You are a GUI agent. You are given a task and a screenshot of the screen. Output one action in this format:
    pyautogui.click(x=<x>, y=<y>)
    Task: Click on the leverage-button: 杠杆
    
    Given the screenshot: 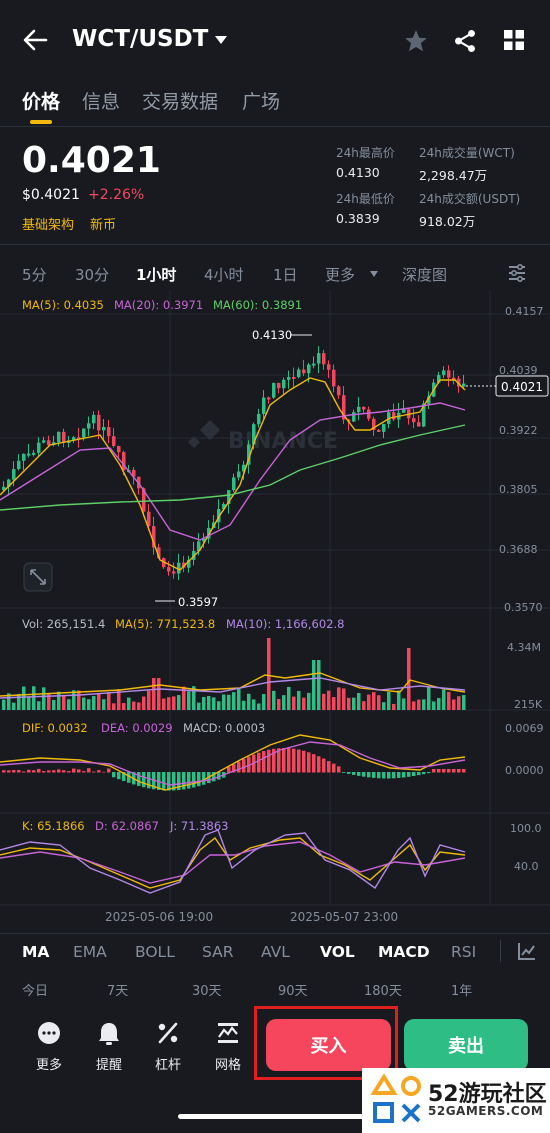 What is the action you would take?
    pyautogui.click(x=168, y=1046)
    